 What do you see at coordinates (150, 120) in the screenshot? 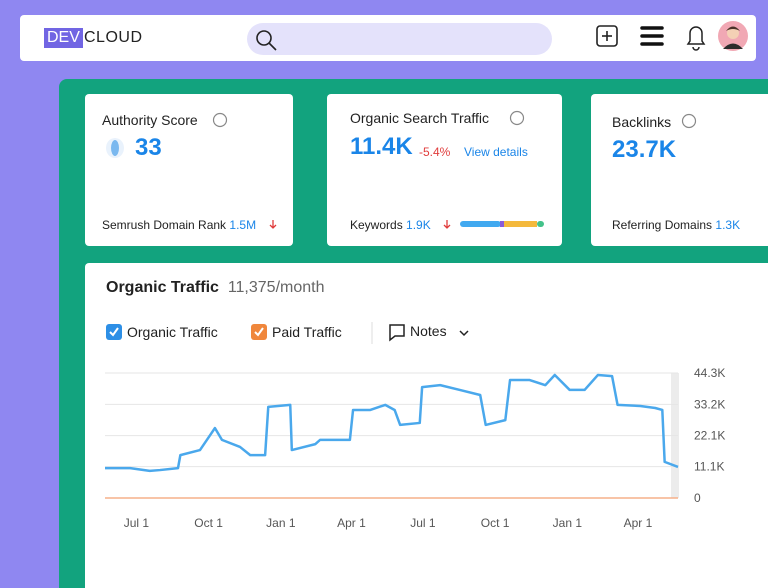
I see `card-title: Authority Score` at bounding box center [150, 120].